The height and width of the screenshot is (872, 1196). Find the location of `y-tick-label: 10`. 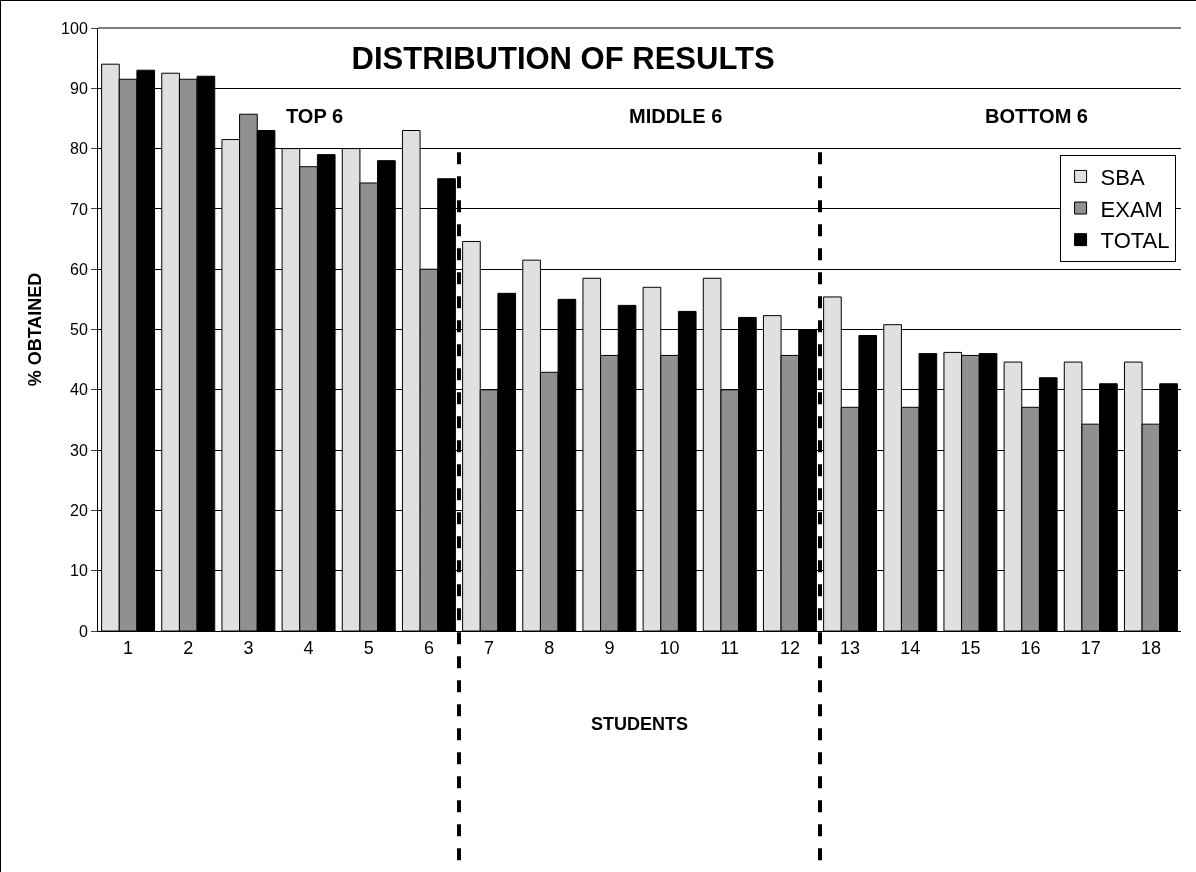

y-tick-label: 10 is located at coordinates (79, 571).